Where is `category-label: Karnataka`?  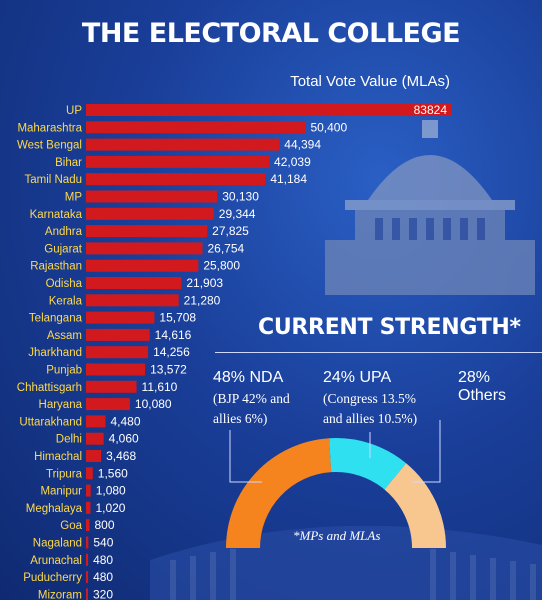
category-label: Karnataka is located at coordinates (56, 215).